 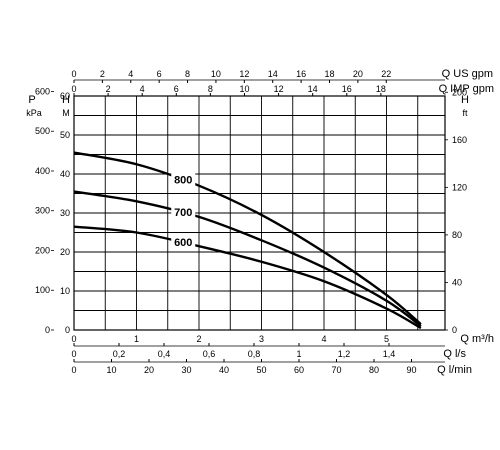 What do you see at coordinates (344, 354) in the screenshot?
I see `lps-tick-label: 1,2` at bounding box center [344, 354].